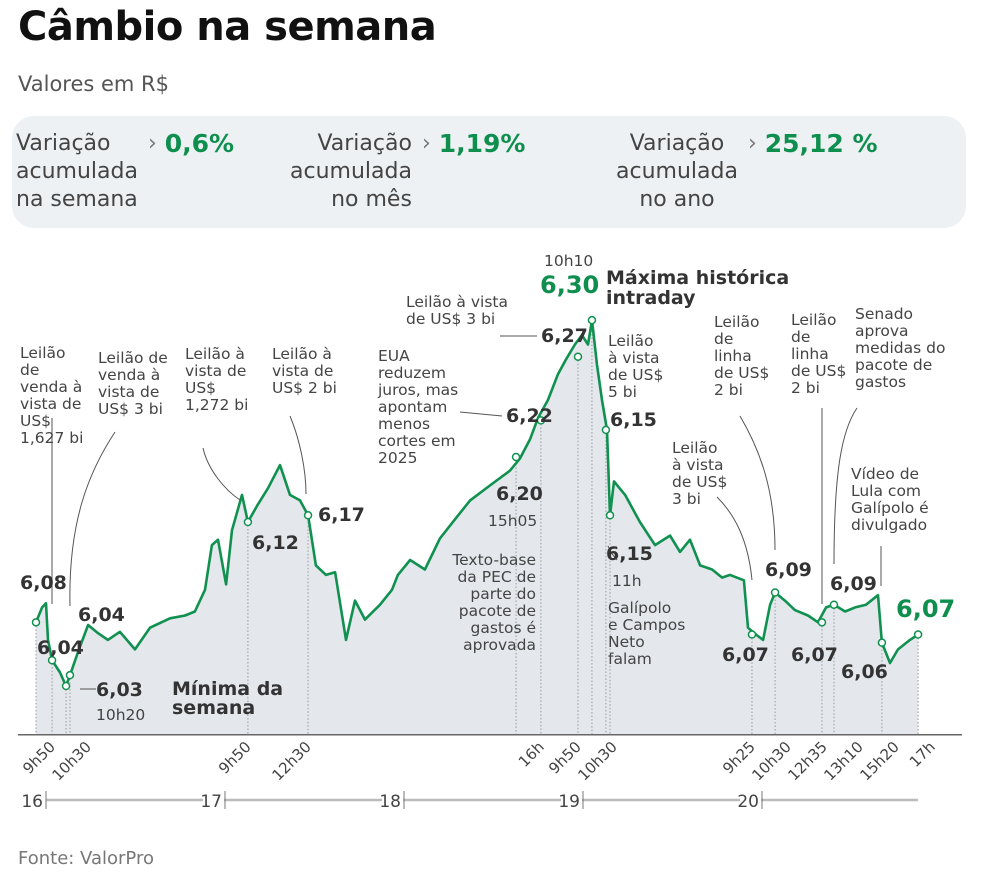 The image size is (984, 882). Describe the element at coordinates (569, 261) in the screenshot. I see `time-label: 10h10` at that location.